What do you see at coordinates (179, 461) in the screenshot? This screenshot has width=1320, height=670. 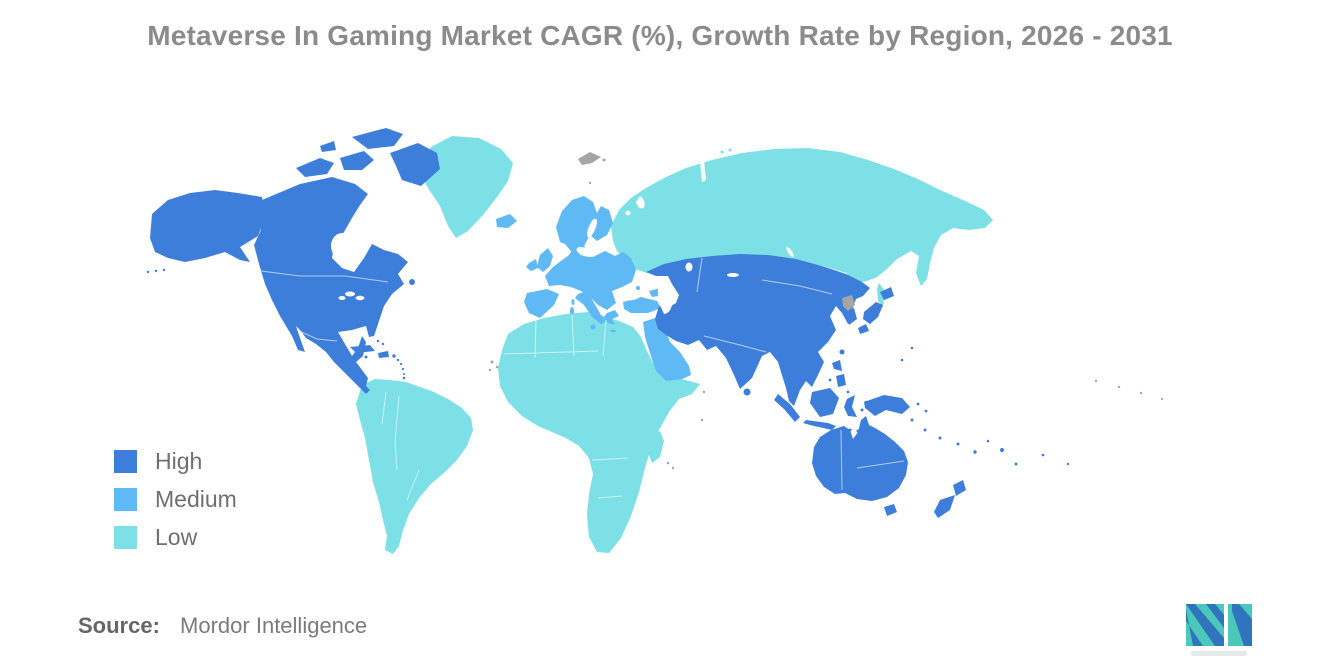 I see `legend-label-high: High` at bounding box center [179, 461].